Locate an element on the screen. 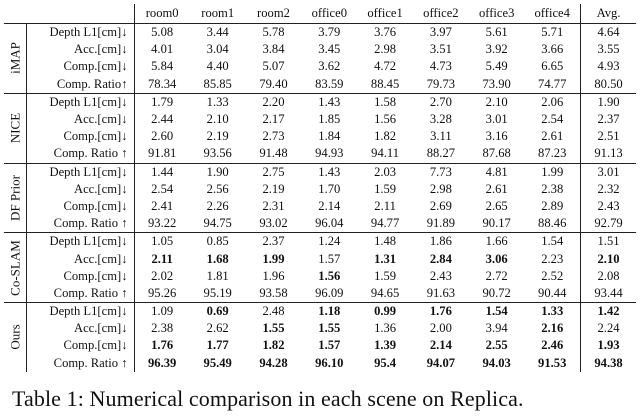  value-cell: 90.72 is located at coordinates (496, 292).